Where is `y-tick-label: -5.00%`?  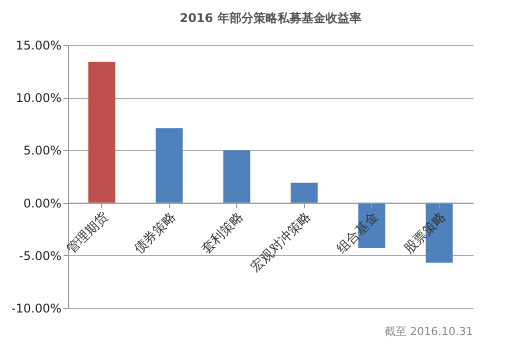
y-tick-label: -5.00% is located at coordinates (40, 255).